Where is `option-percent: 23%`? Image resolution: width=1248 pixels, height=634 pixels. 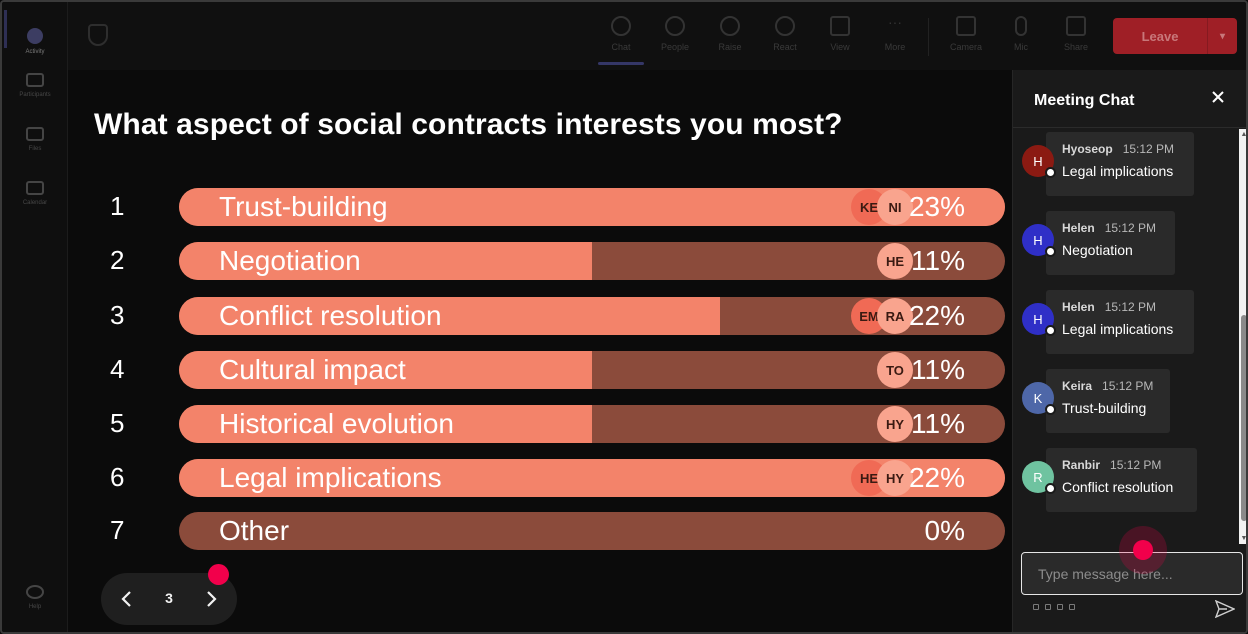 option-percent: 23% is located at coordinates (936, 206).